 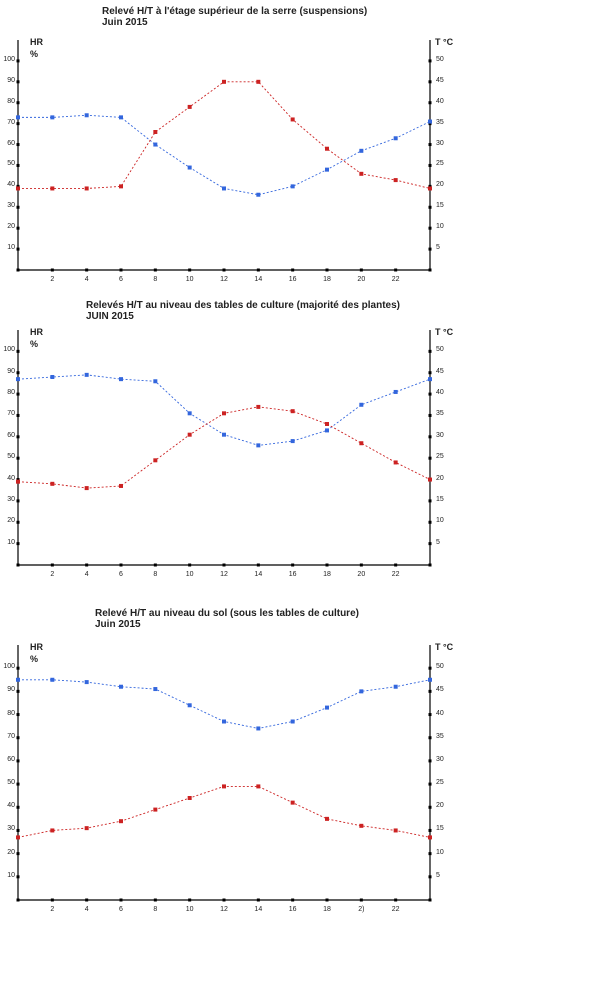 I want to click on y-left-tick-label: 80, so click(x=11, y=101).